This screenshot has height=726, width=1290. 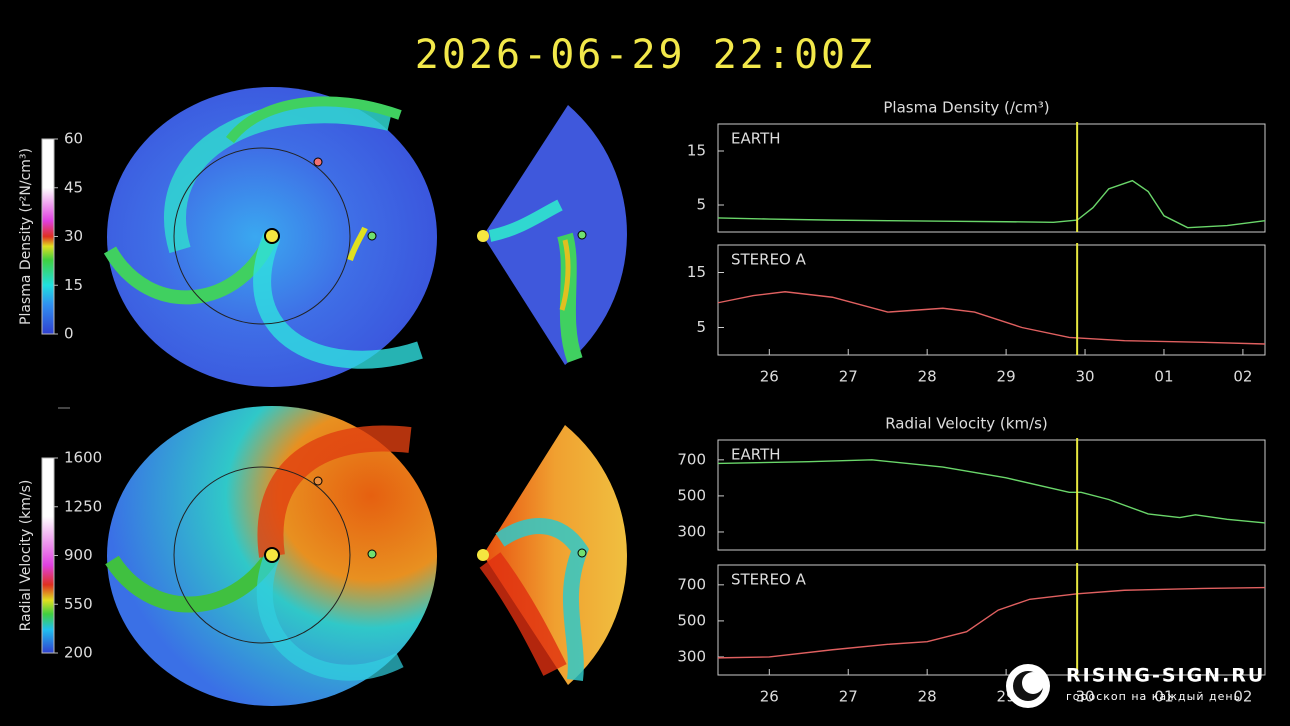 What do you see at coordinates (1006, 377) in the screenshot?
I see `x-tick-label: 29` at bounding box center [1006, 377].